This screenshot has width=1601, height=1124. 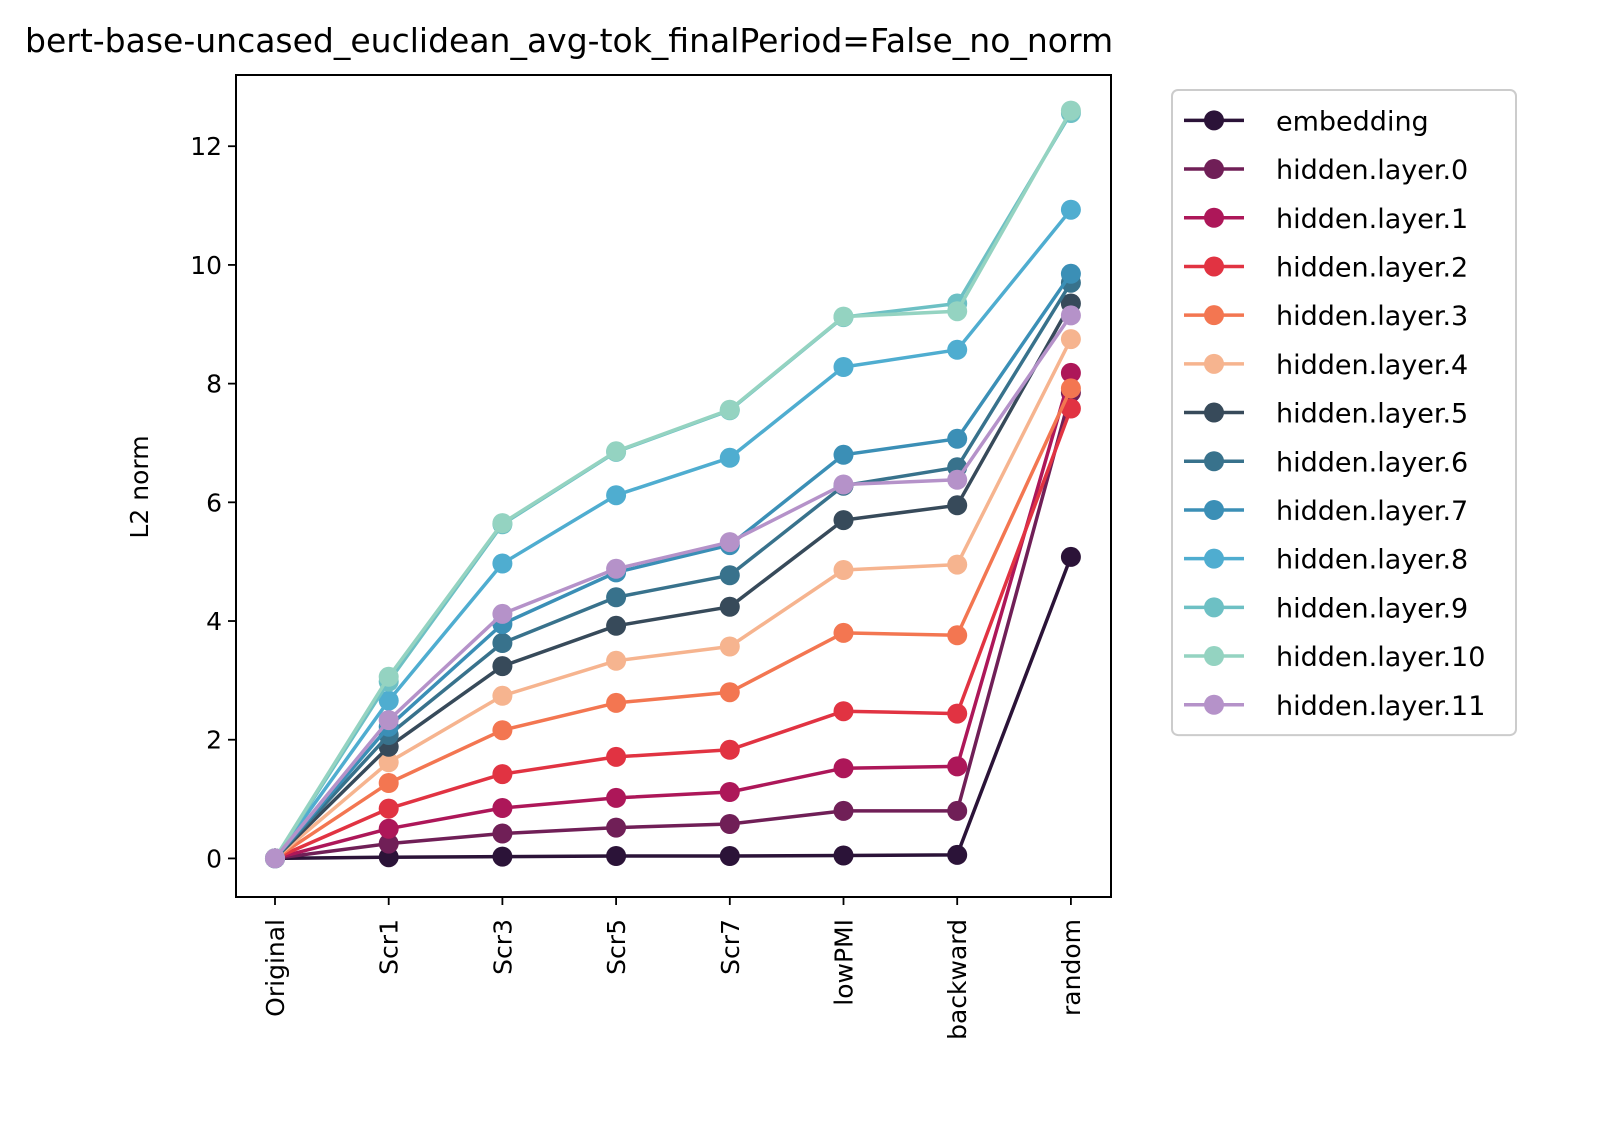 I want to click on legend-label: hidden.layer.0, so click(x=1372, y=170).